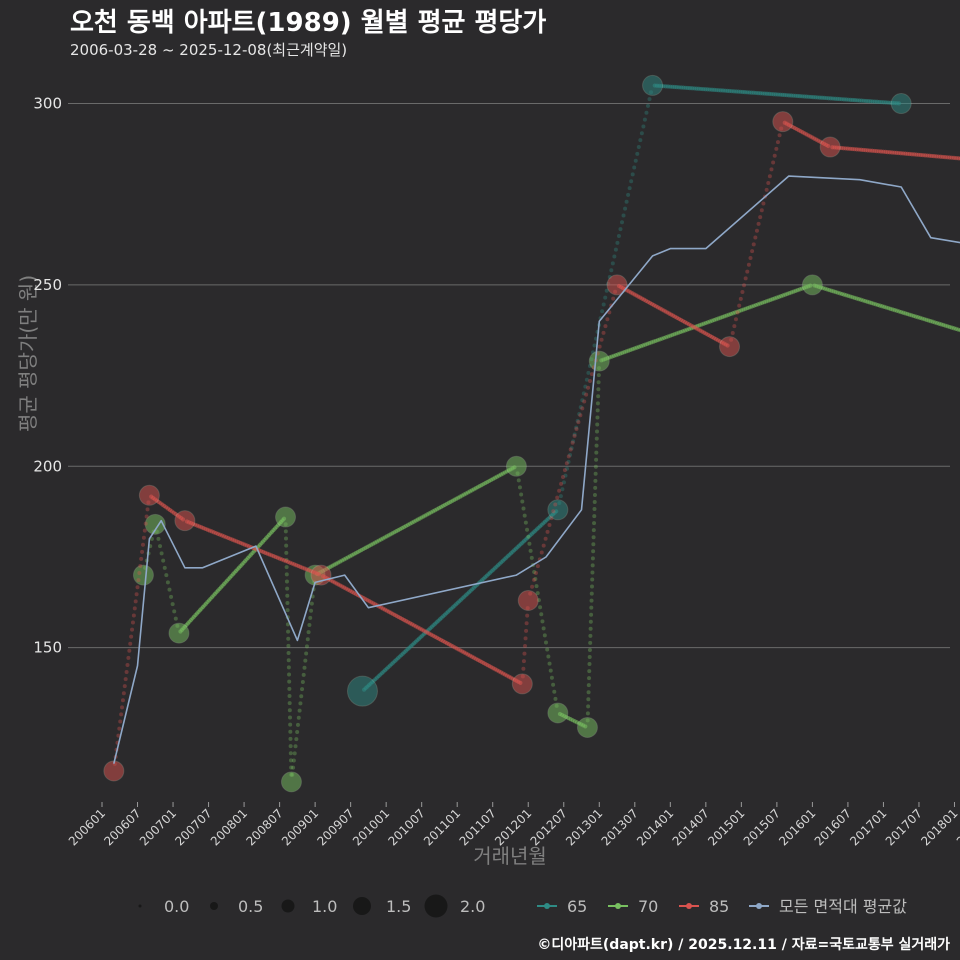 Image resolution: width=960 pixels, height=960 pixels. What do you see at coordinates (904, 827) in the screenshot?
I see `x-tick-label: 201707` at bounding box center [904, 827].